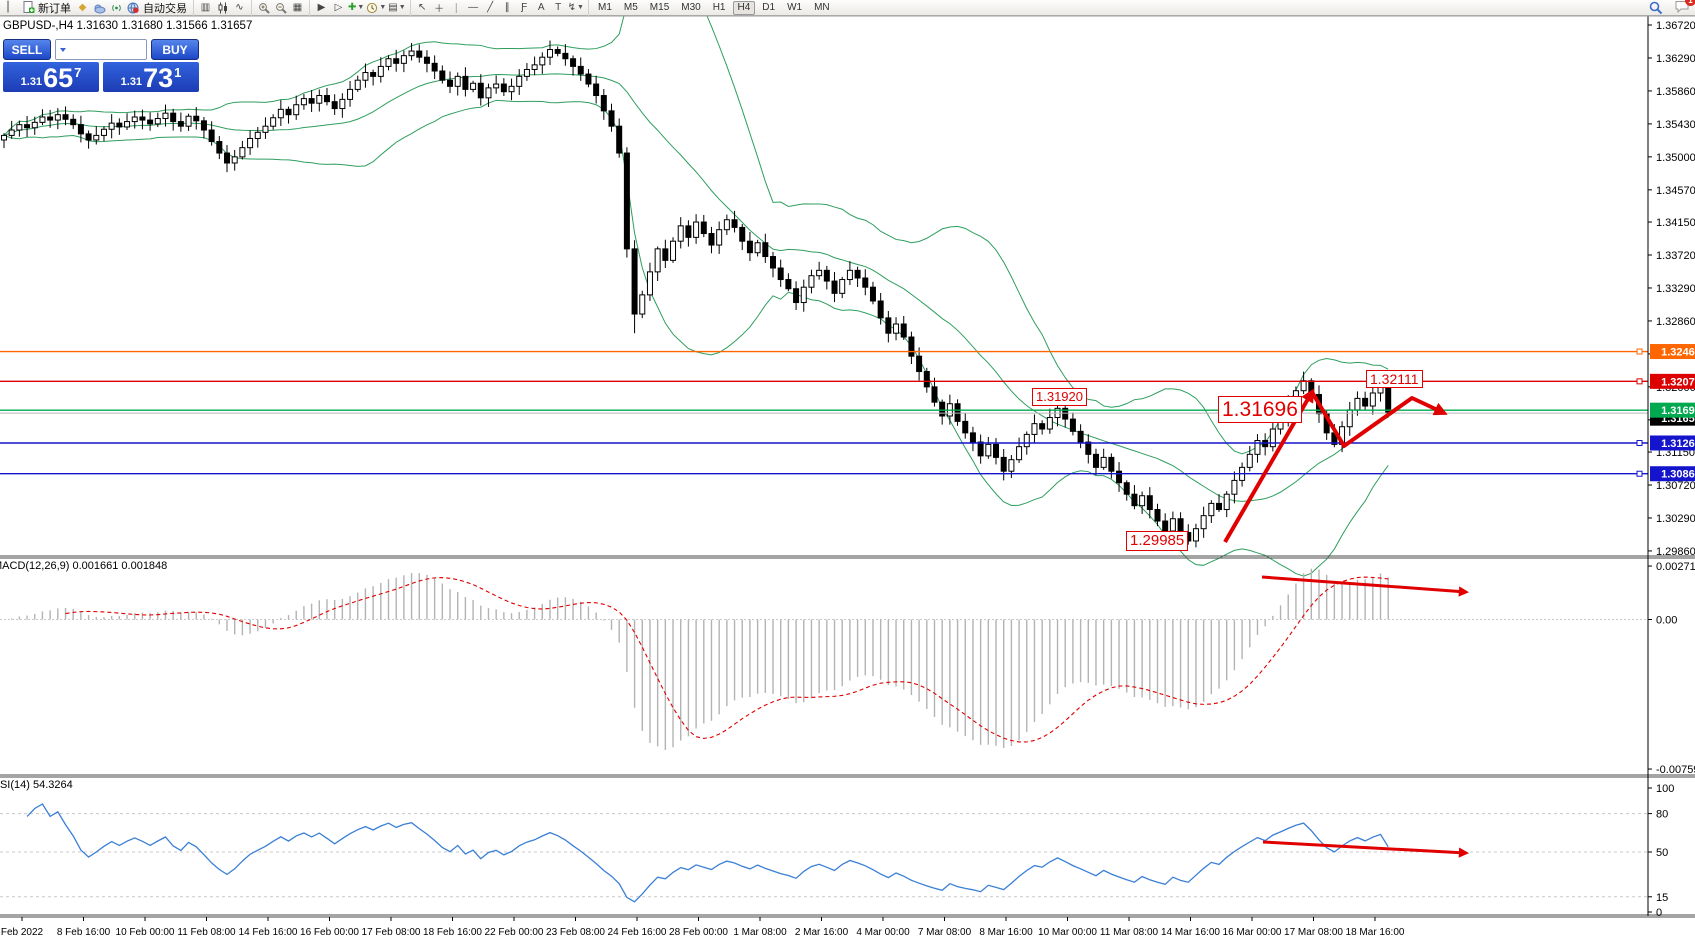  I want to click on svg-text: 1.35000, so click(1675, 158).